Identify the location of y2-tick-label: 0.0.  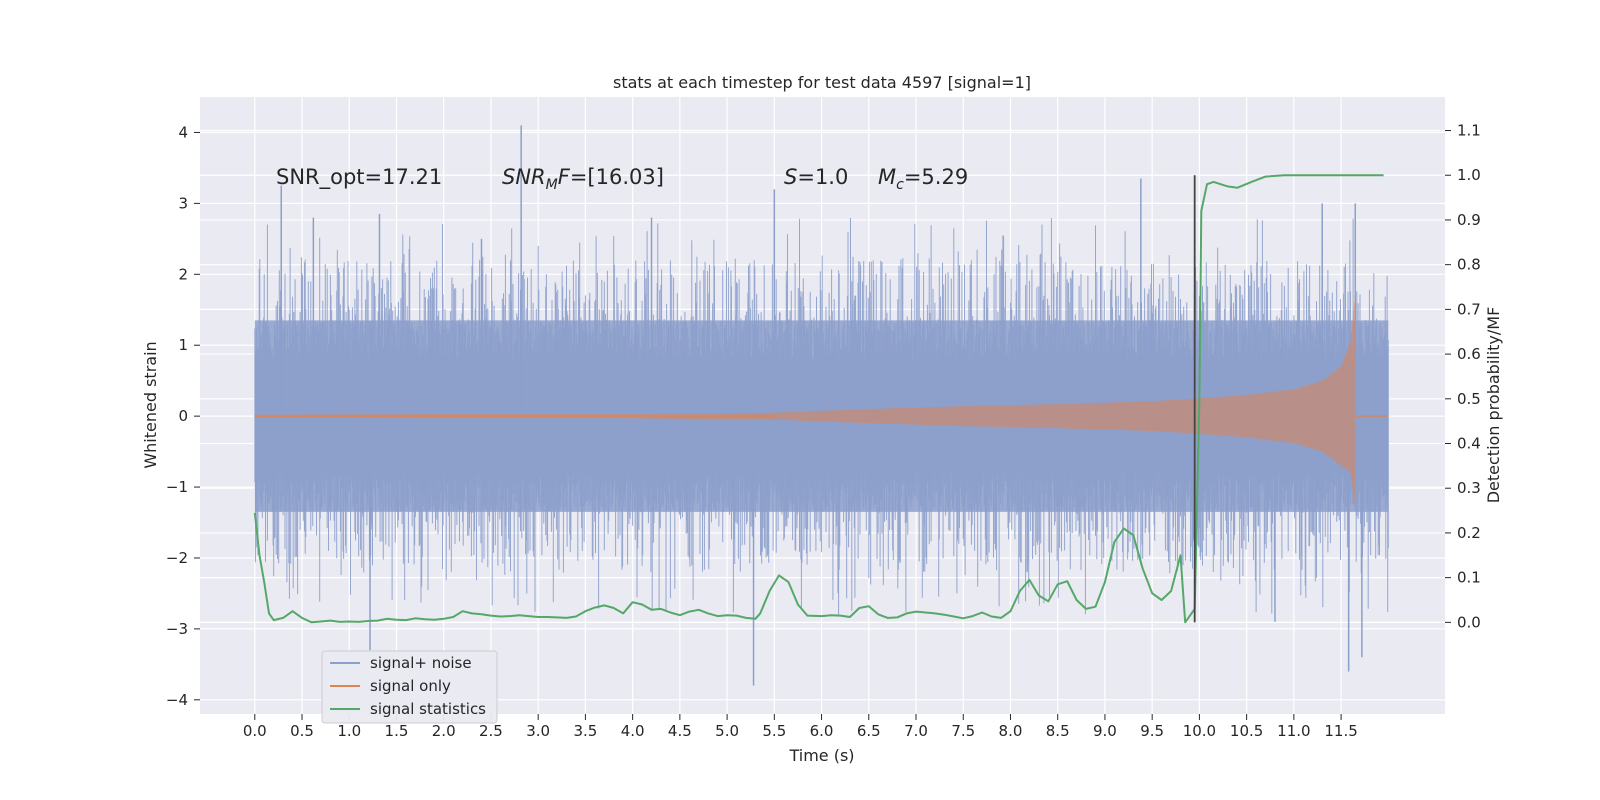
(1469, 622).